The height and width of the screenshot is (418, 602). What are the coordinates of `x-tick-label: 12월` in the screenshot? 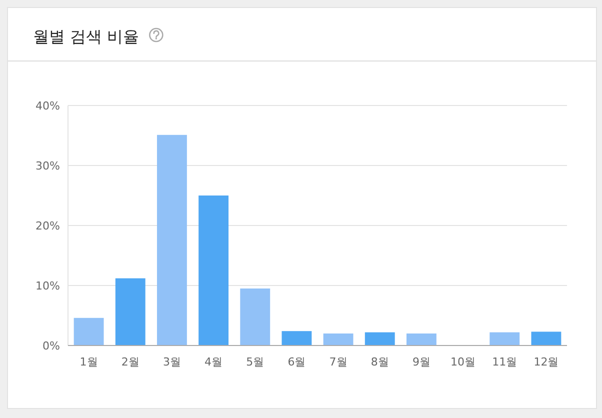 It's located at (546, 362).